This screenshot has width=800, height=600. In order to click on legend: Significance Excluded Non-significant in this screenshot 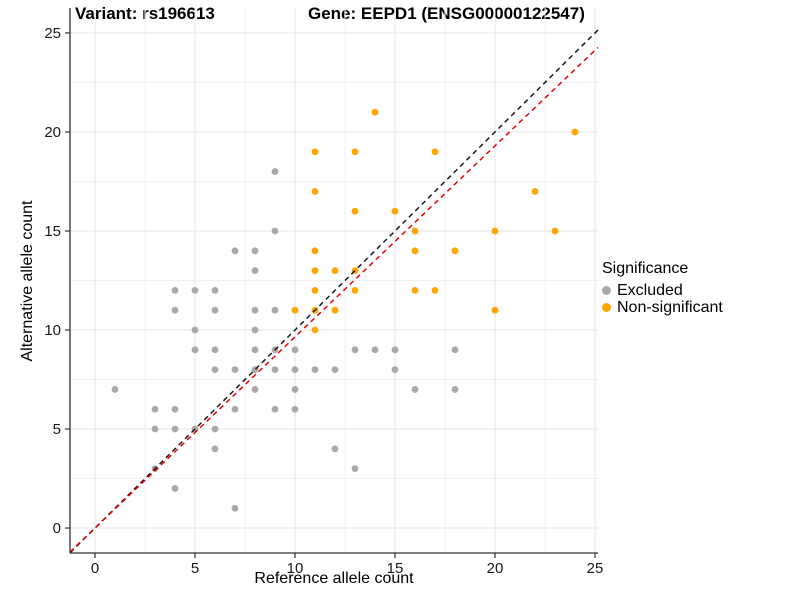, I will do `click(662, 288)`.